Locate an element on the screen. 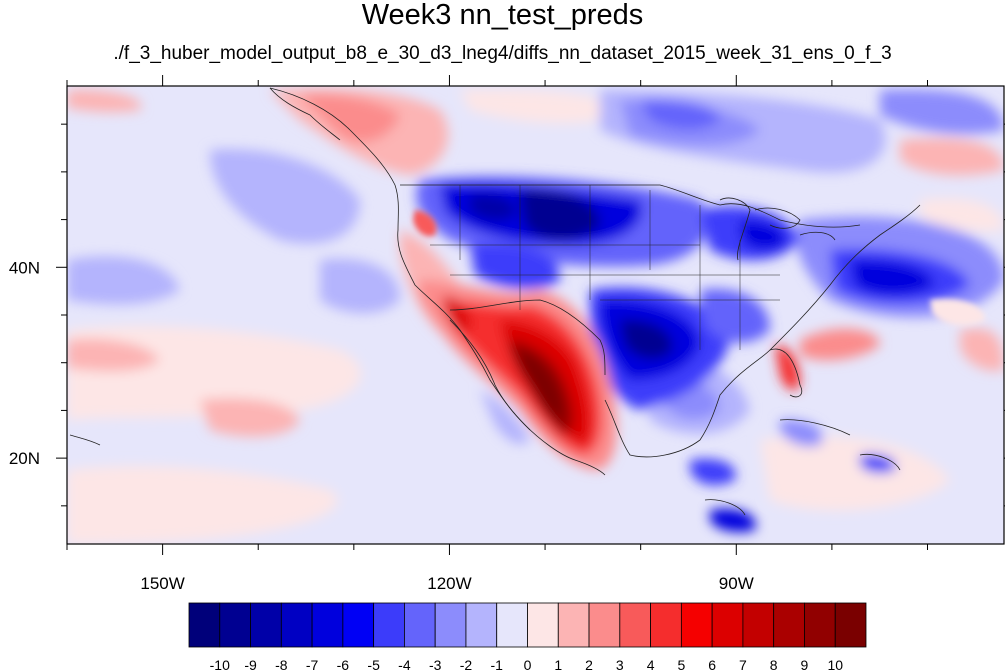 The height and width of the screenshot is (672, 1005). state-lines is located at coordinates (605, 267).